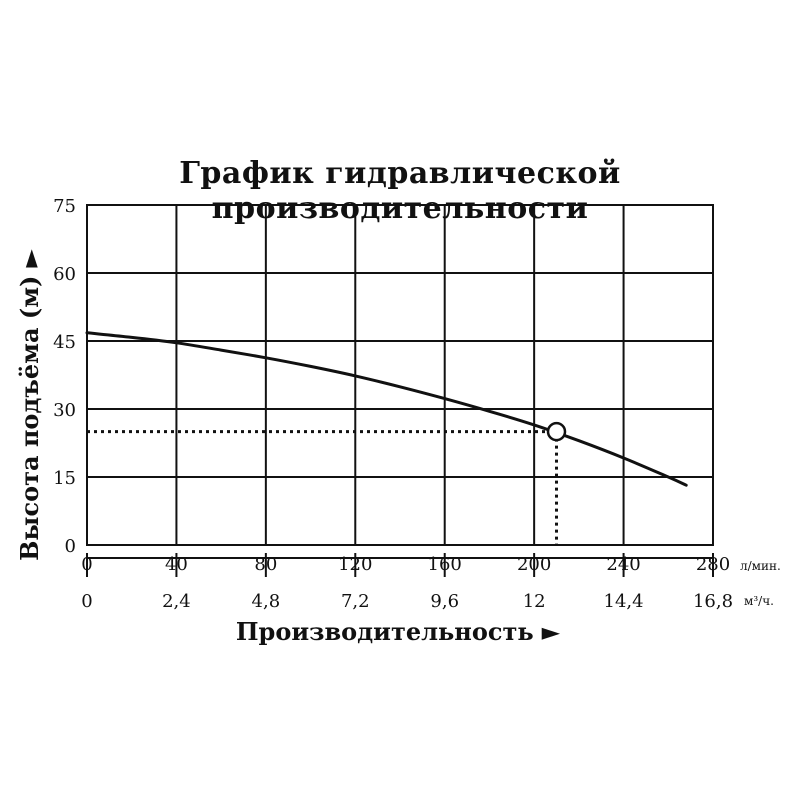 Image resolution: width=800 pixels, height=800 pixels. What do you see at coordinates (176, 601) in the screenshot?
I see `x2-tick-label: 2,4` at bounding box center [176, 601].